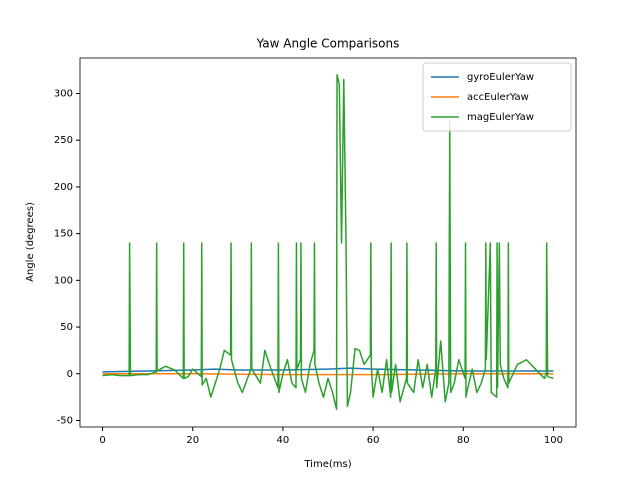 The image size is (640, 480). What do you see at coordinates (63, 140) in the screenshot?
I see `y-tick-label: 250` at bounding box center [63, 140].